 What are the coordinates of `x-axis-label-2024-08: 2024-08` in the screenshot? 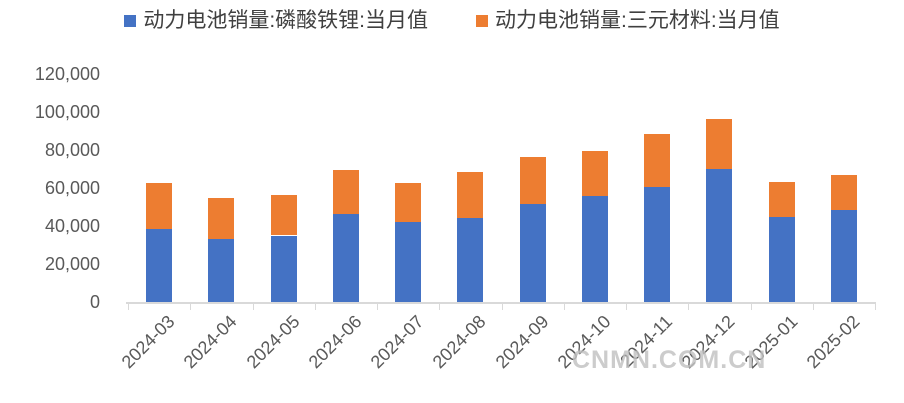 It's located at (459, 342).